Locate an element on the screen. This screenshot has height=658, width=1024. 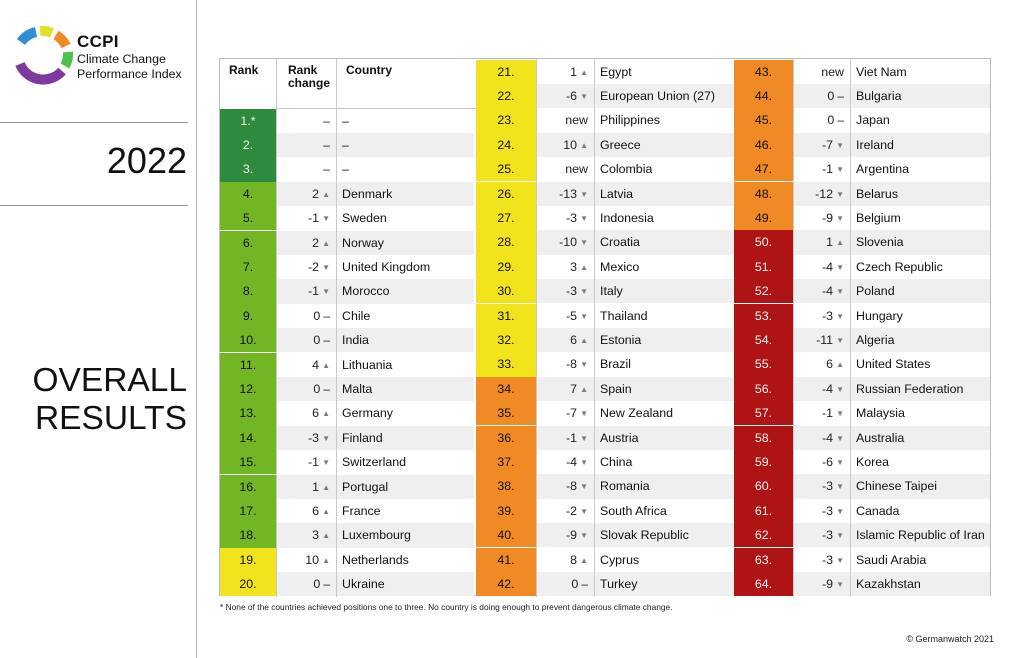
country-name: Norway is located at coordinates (363, 242).